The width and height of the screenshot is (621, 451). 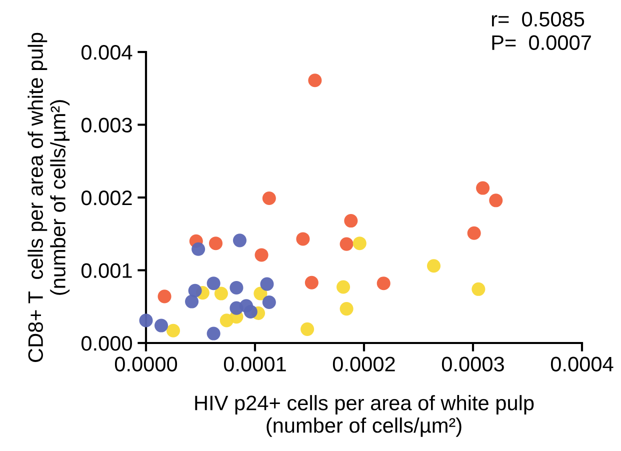 I want to click on y-tick-label: 0.004, so click(x=106, y=52).